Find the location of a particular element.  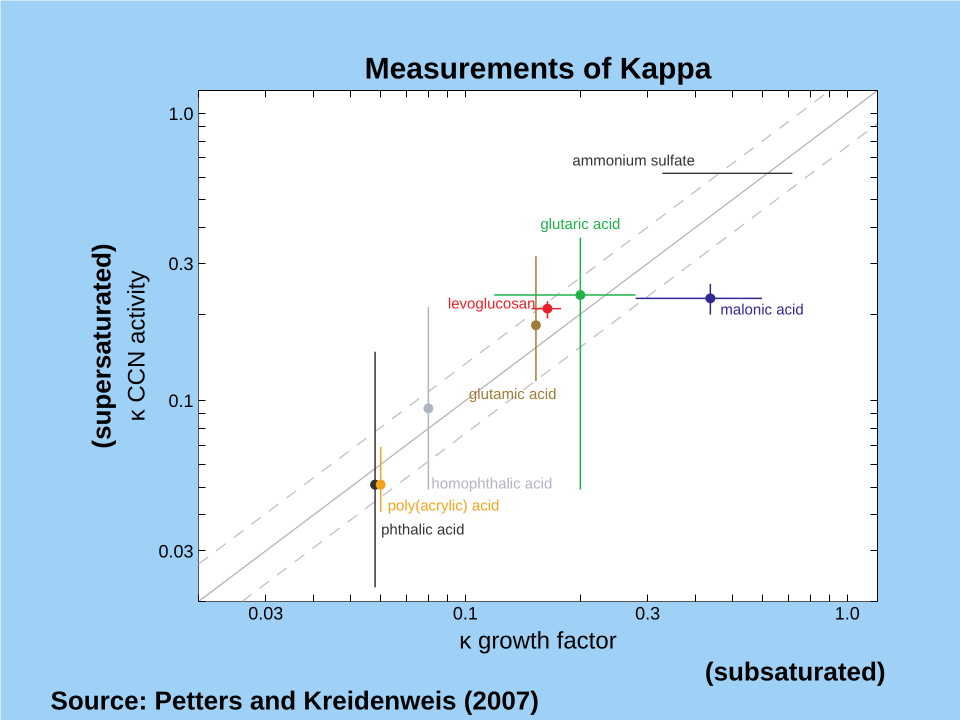

x-tick-label: 0.03 is located at coordinates (266, 614).